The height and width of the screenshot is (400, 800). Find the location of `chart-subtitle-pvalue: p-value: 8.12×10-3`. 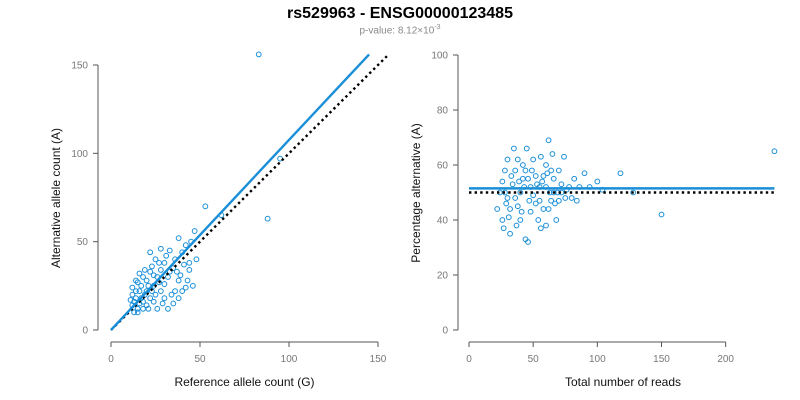

chart-subtitle-pvalue: p-value: 8.12×10-3 is located at coordinates (400, 30).